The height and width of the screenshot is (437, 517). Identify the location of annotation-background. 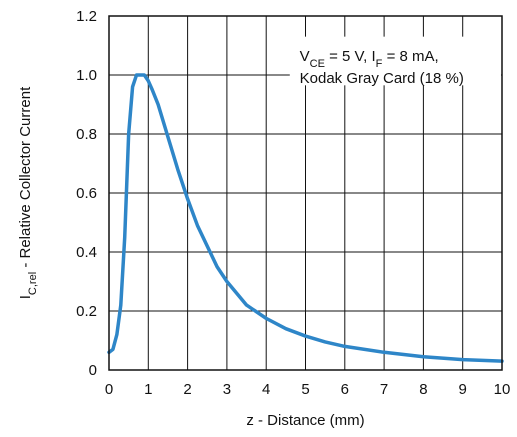
(395, 61).